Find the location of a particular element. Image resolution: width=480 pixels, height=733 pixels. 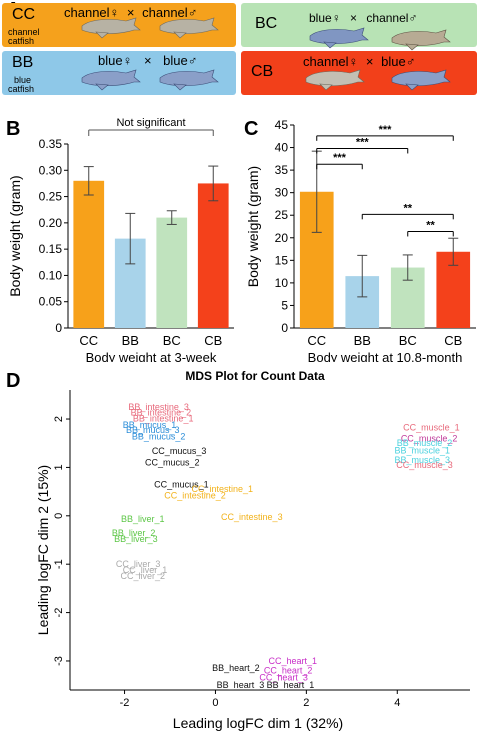

y-axis-label: Body weight (gram) is located at coordinates (253, 226).